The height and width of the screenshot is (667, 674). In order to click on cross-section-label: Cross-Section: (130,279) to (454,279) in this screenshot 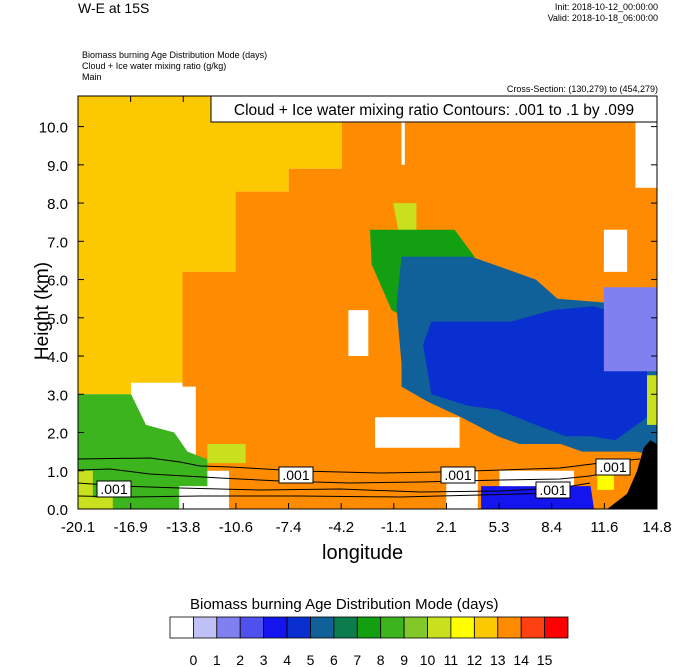, I will do `click(582, 89)`.